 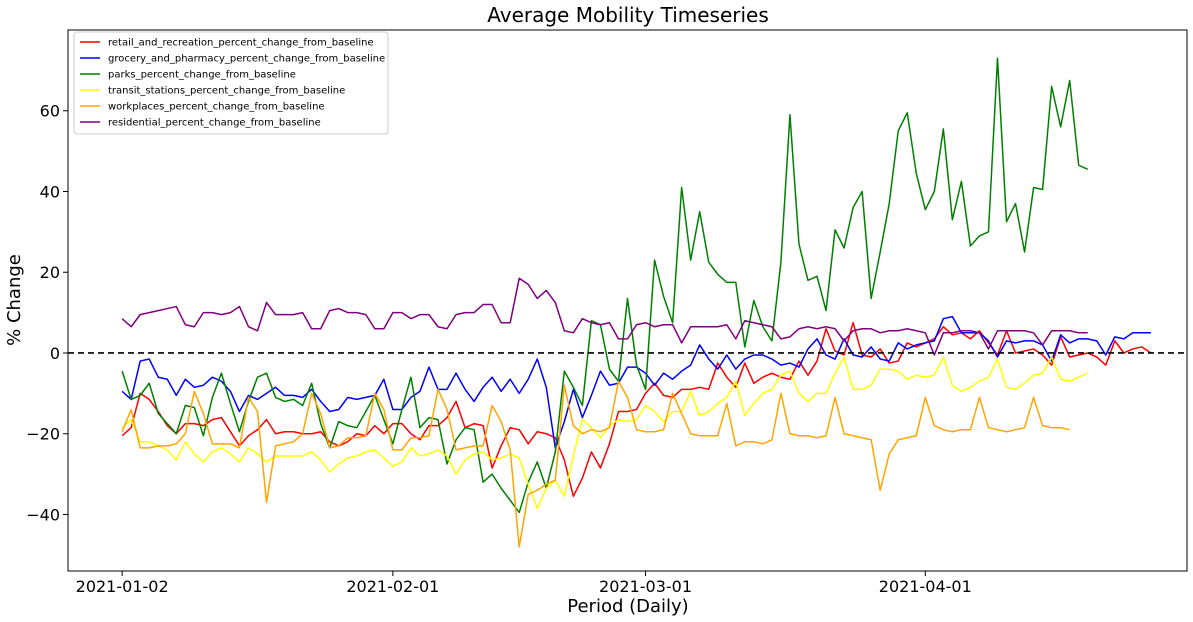 What do you see at coordinates (628, 15) in the screenshot?
I see `chart-title: Average Mobility Timeseries` at bounding box center [628, 15].